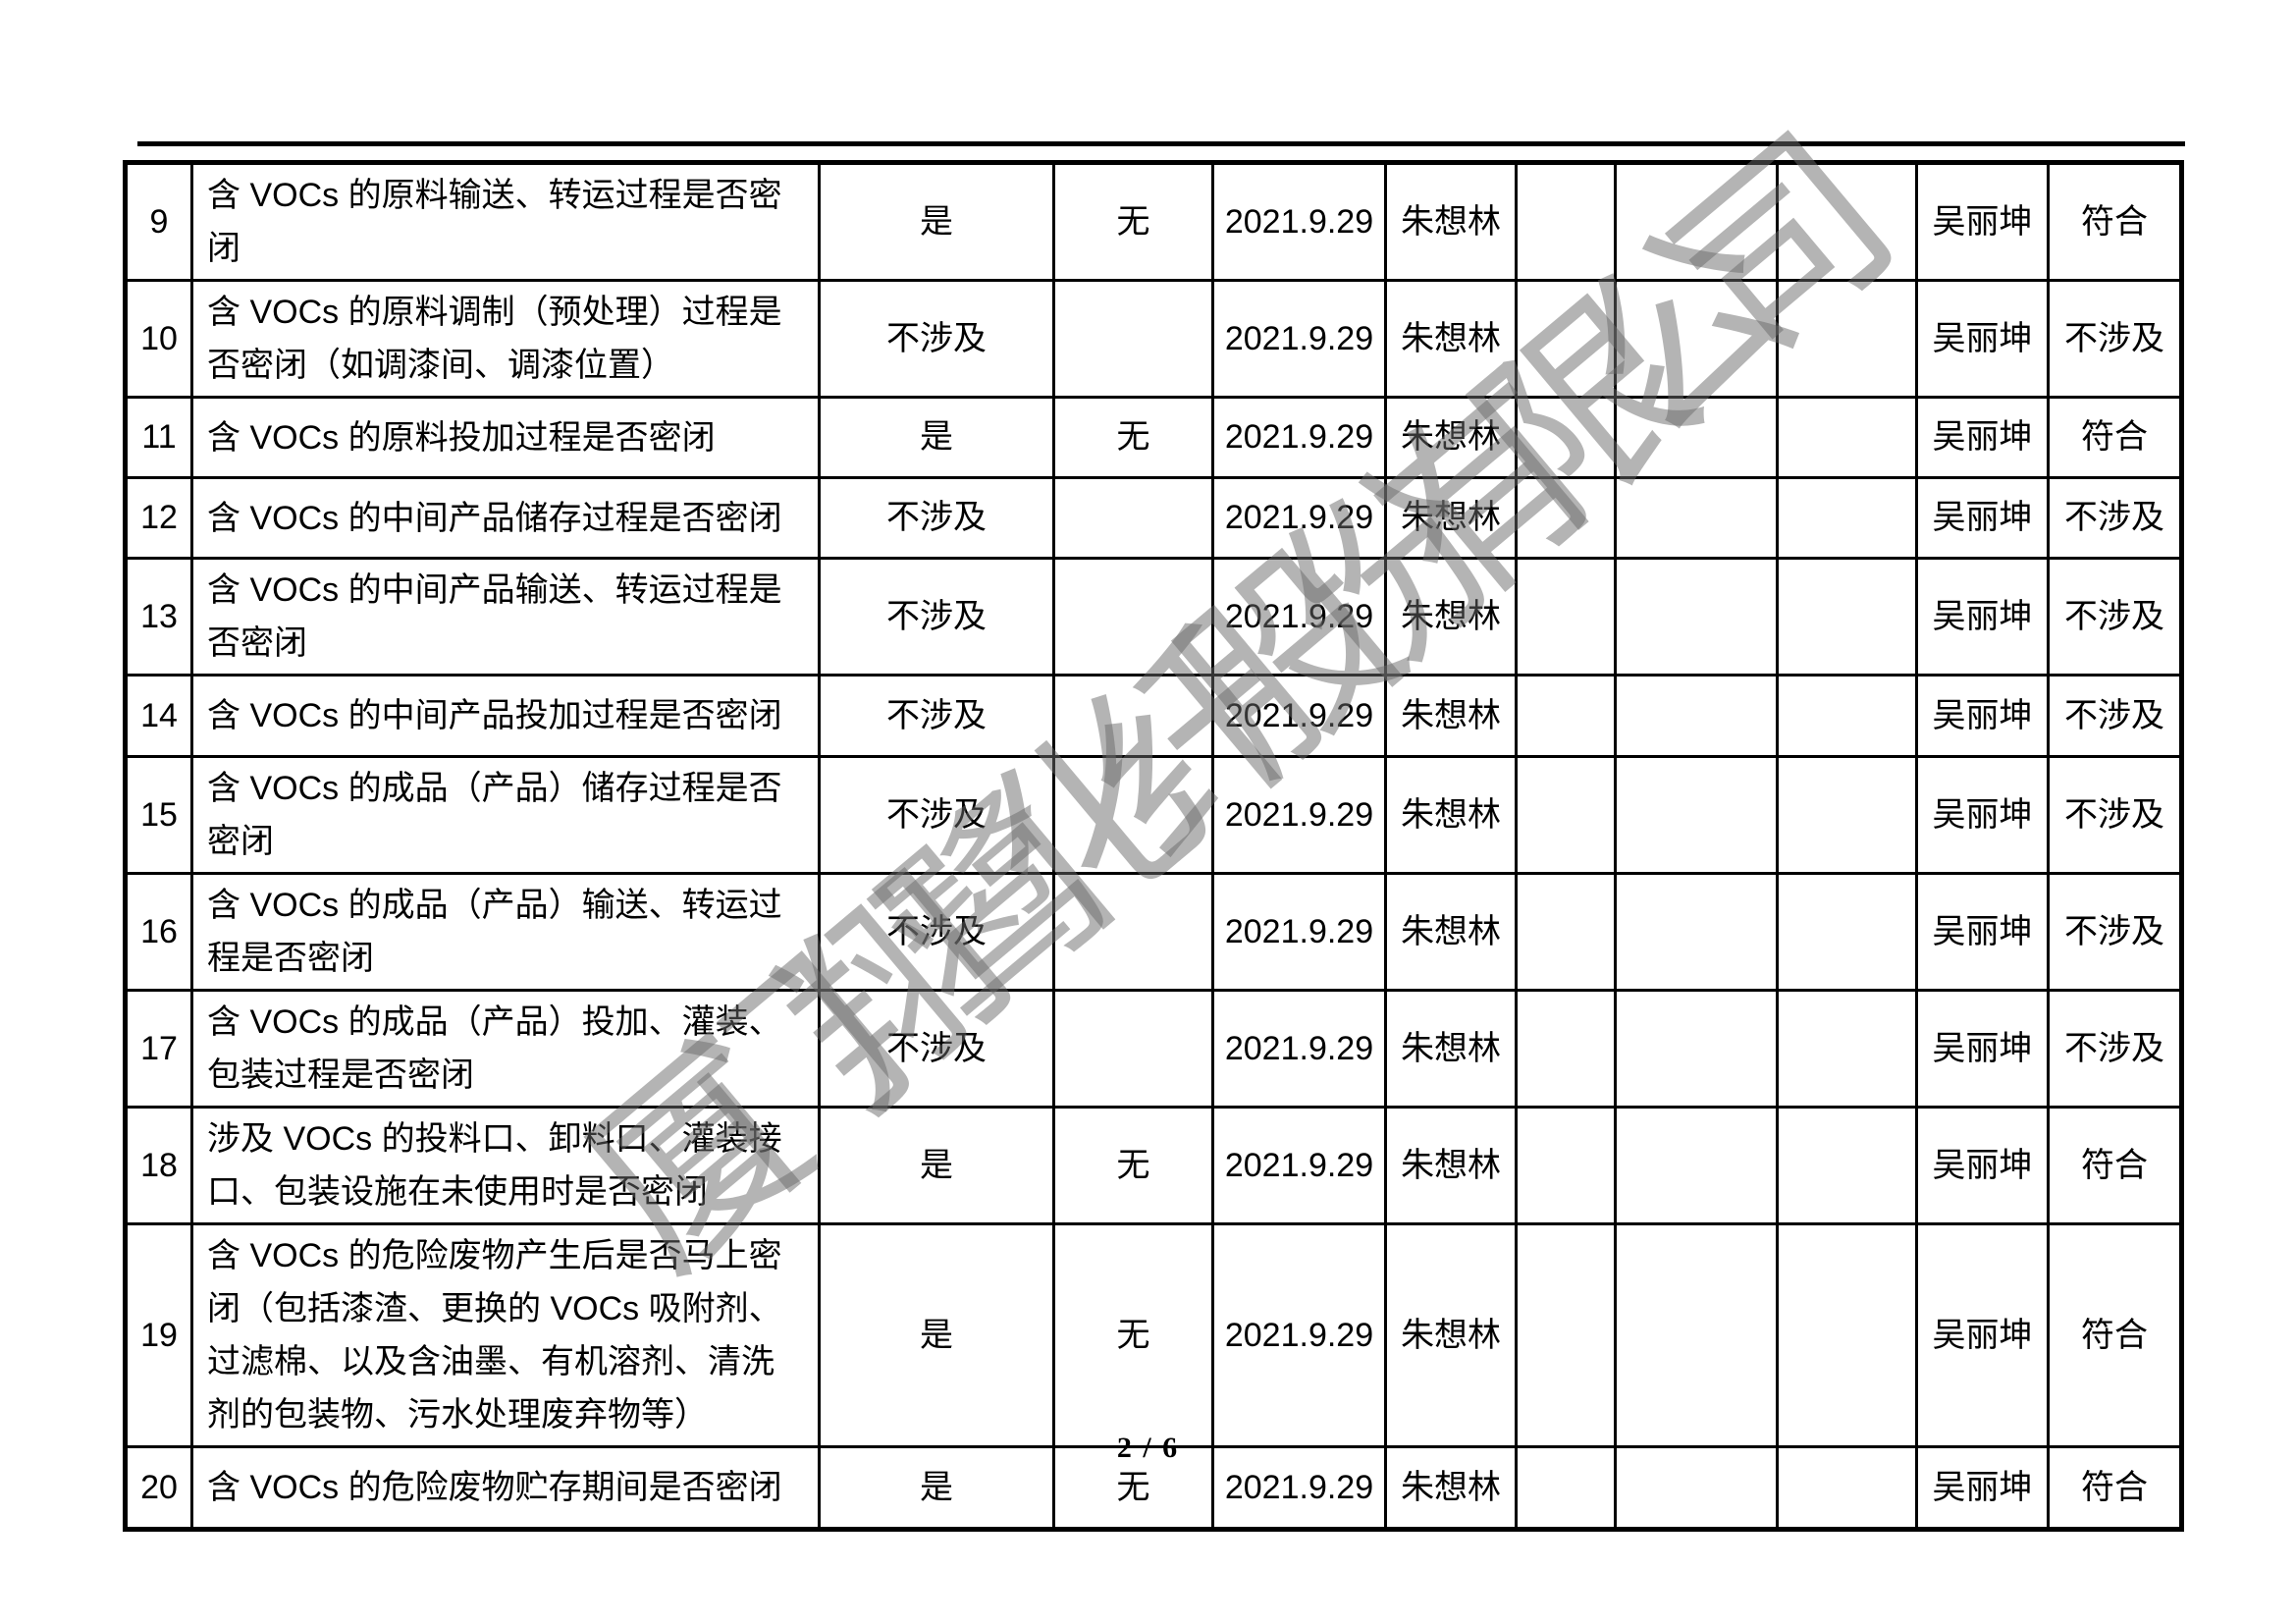 This screenshot has width=2296, height=1624. I want to click on row-number-cell: 17, so click(159, 1049).